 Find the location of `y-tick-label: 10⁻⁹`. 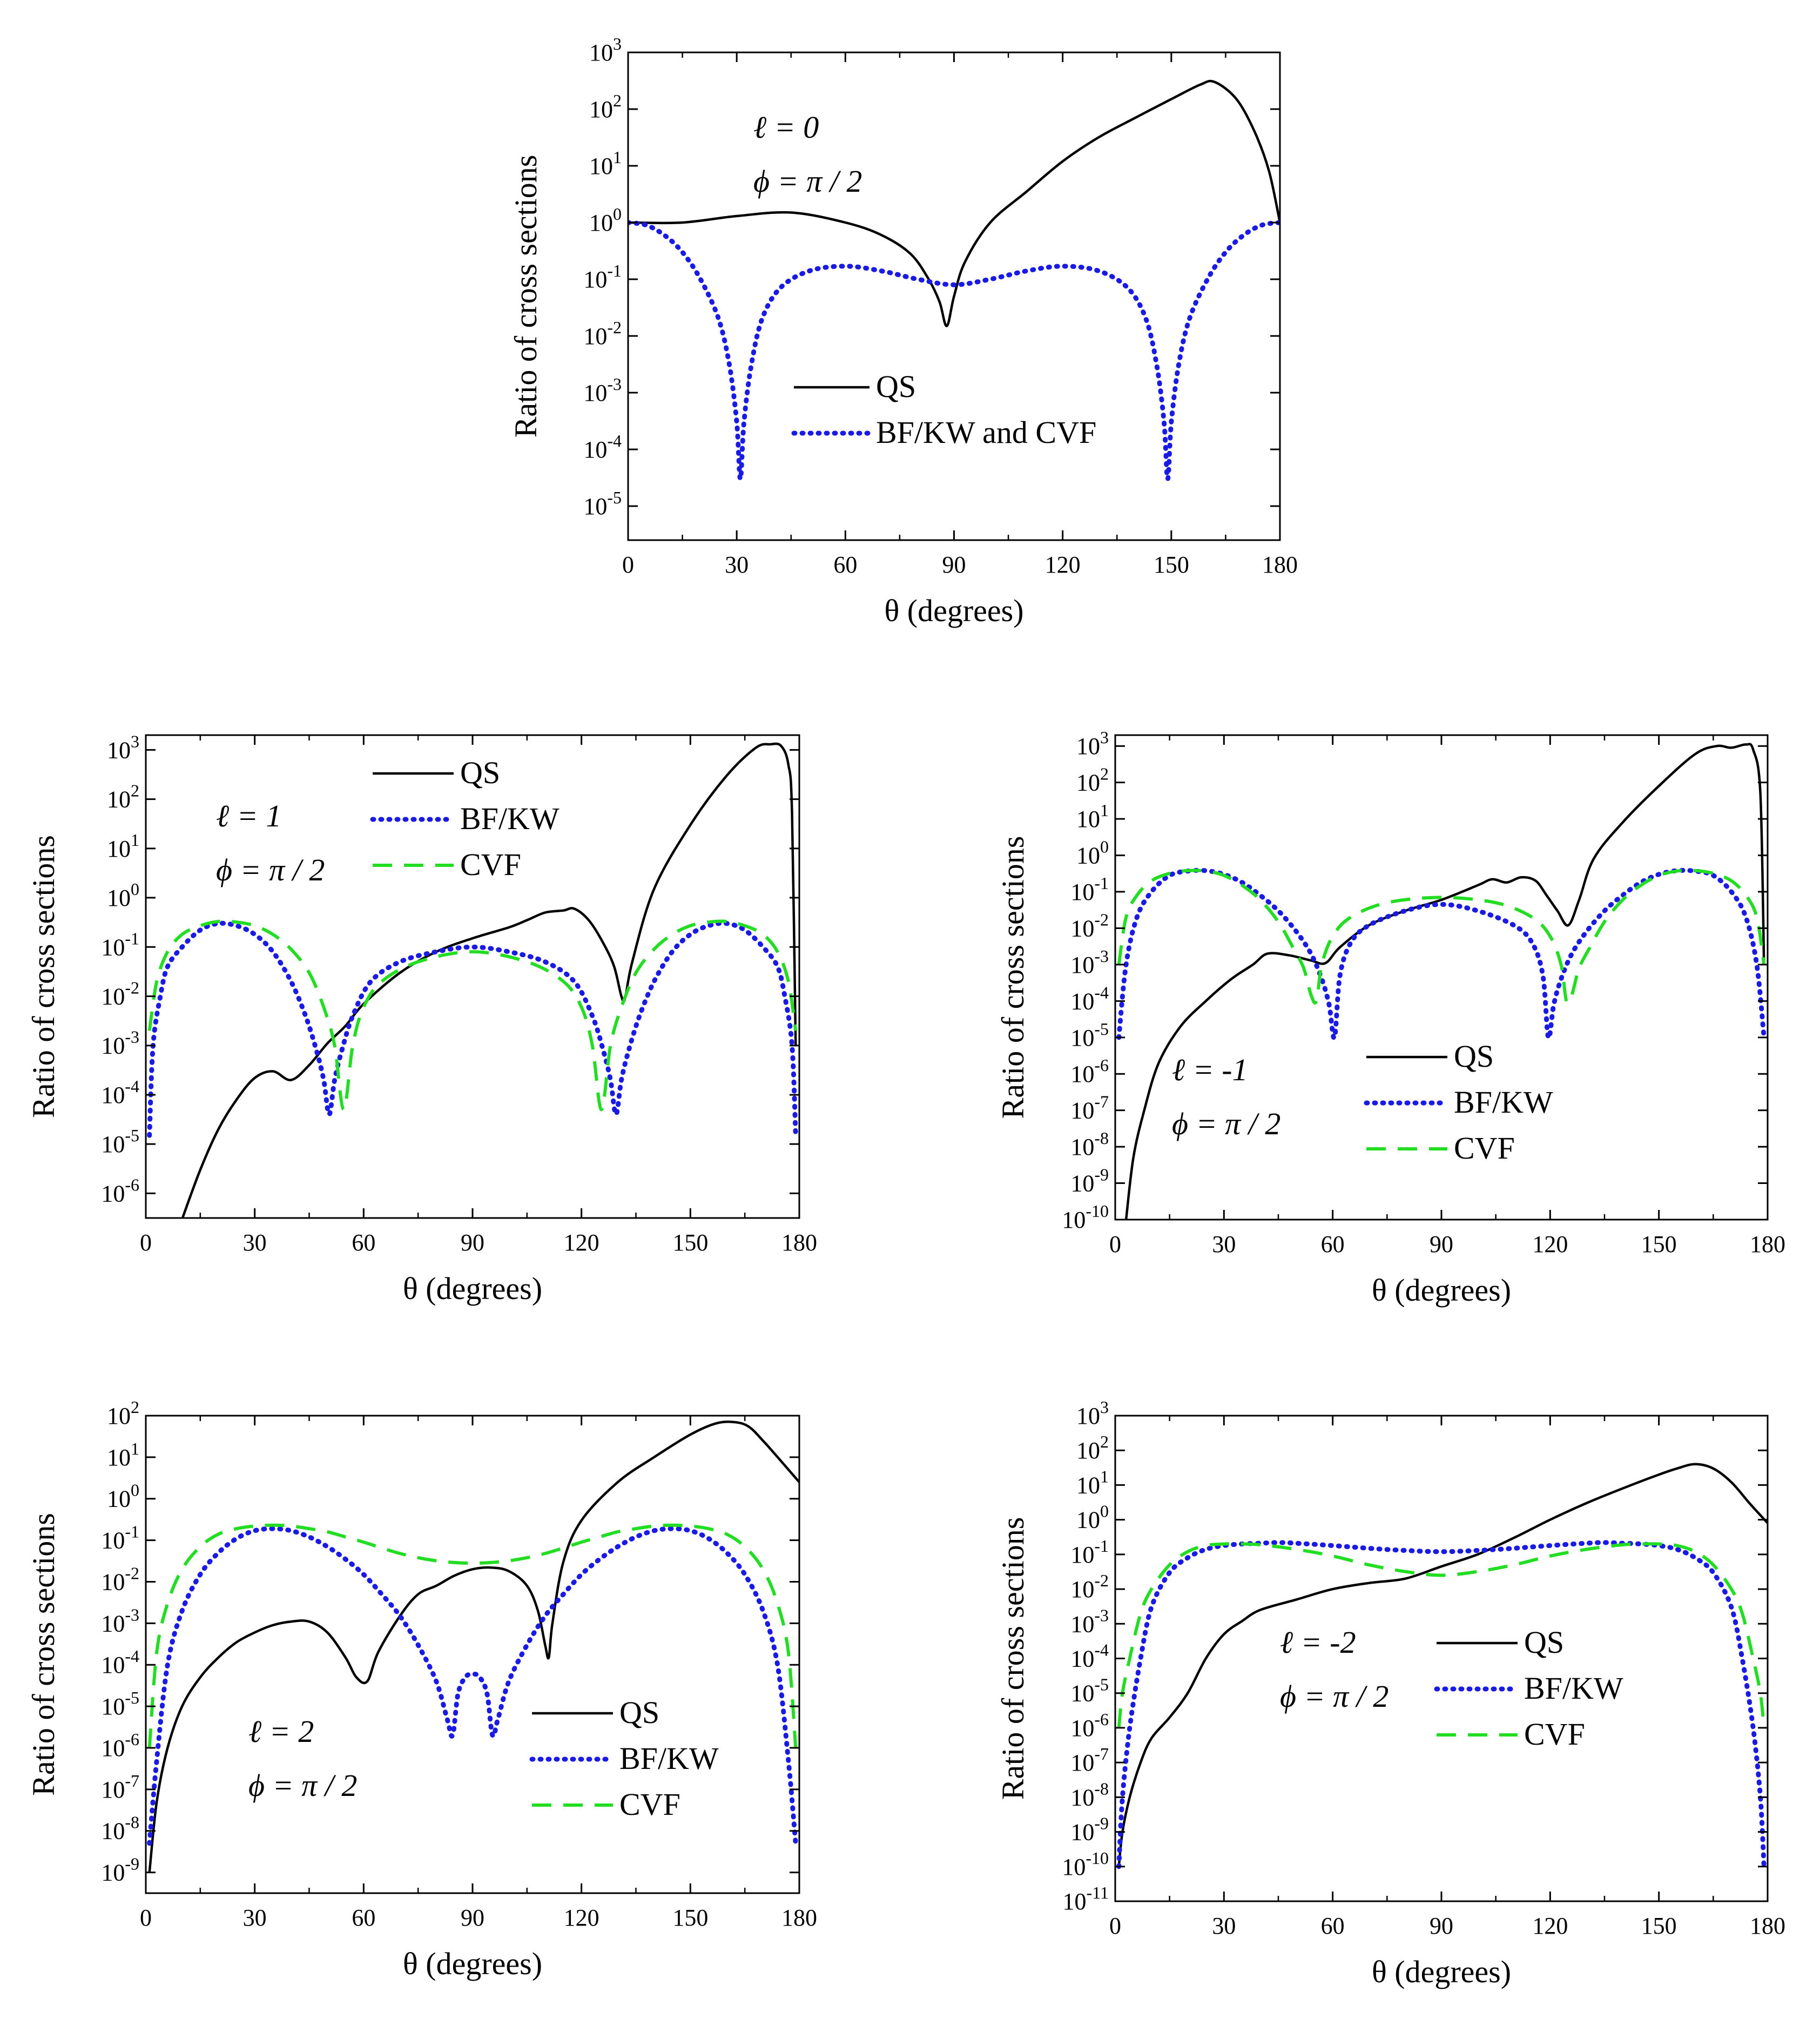

y-tick-label: 10⁻⁹ is located at coordinates (1089, 1181).